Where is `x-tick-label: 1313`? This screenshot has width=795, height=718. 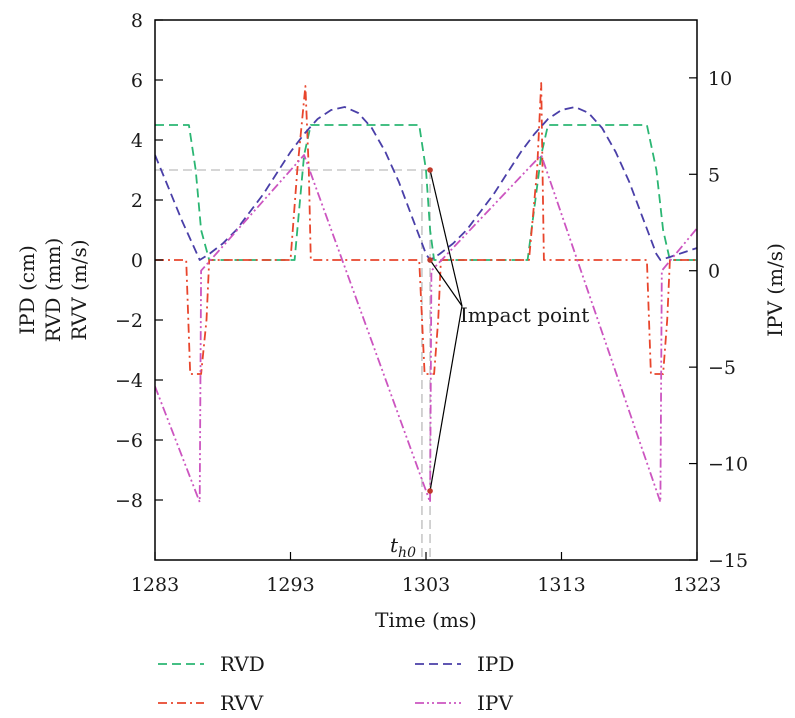
x-tick-label: 1313 is located at coordinates (561, 585).